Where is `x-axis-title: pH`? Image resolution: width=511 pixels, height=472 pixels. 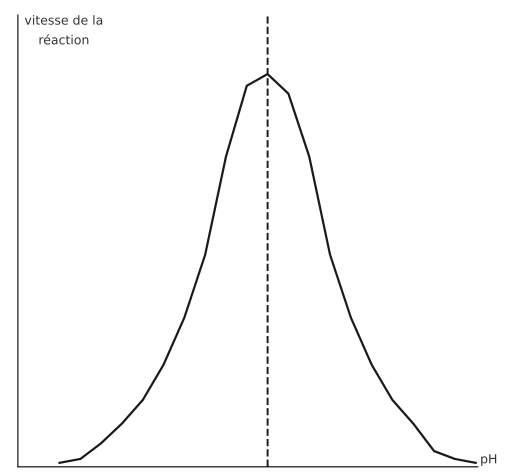 x-axis-title: pH is located at coordinates (488, 460).